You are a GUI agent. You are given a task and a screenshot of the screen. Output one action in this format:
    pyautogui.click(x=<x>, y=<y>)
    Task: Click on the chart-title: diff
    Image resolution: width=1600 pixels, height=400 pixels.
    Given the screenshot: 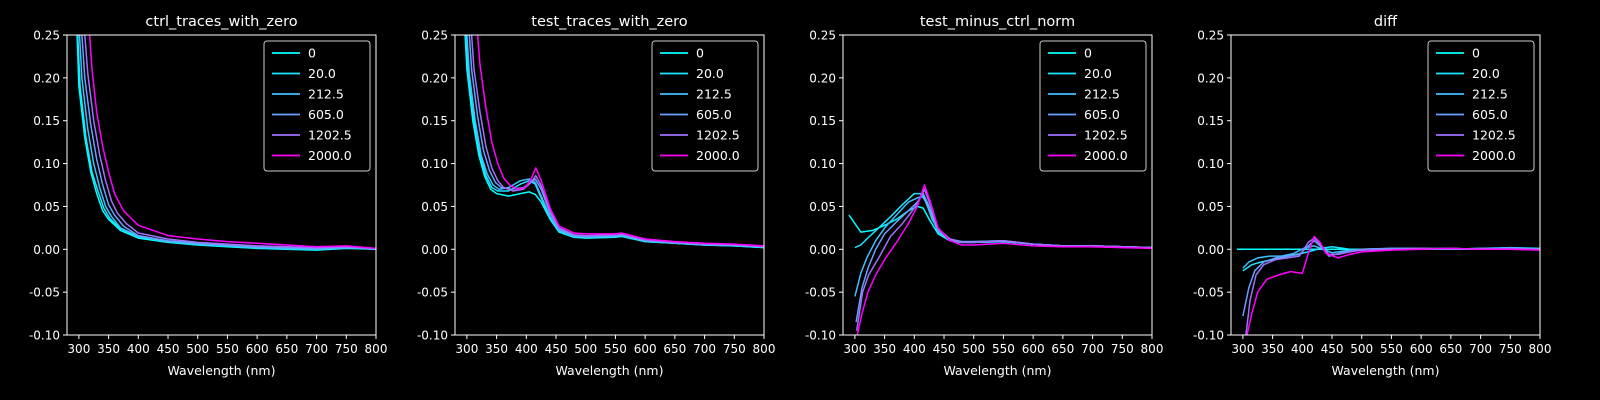 What is the action you would take?
    pyautogui.click(x=1386, y=22)
    